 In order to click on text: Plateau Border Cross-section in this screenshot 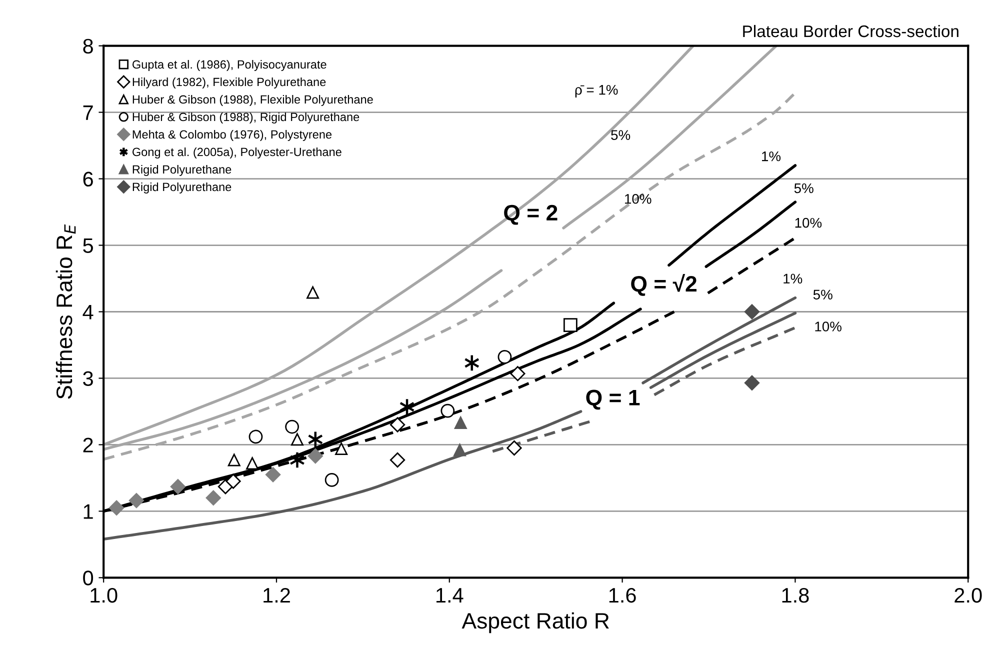, I will do `click(850, 31)`.